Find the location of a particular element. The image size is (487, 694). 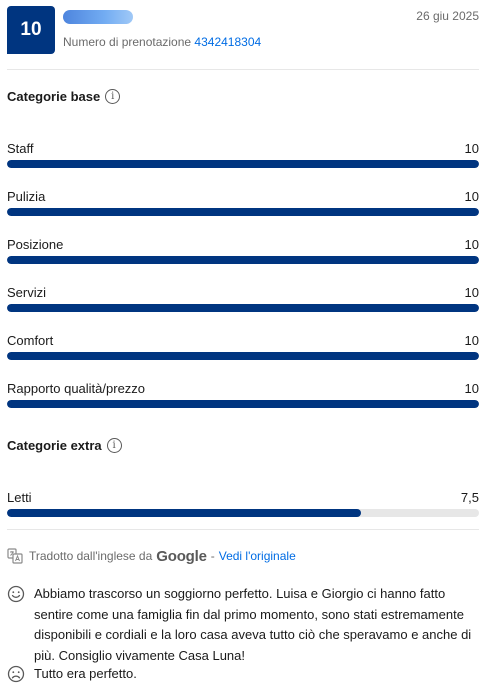

category-row: Posizione 10 is located at coordinates (243, 253).